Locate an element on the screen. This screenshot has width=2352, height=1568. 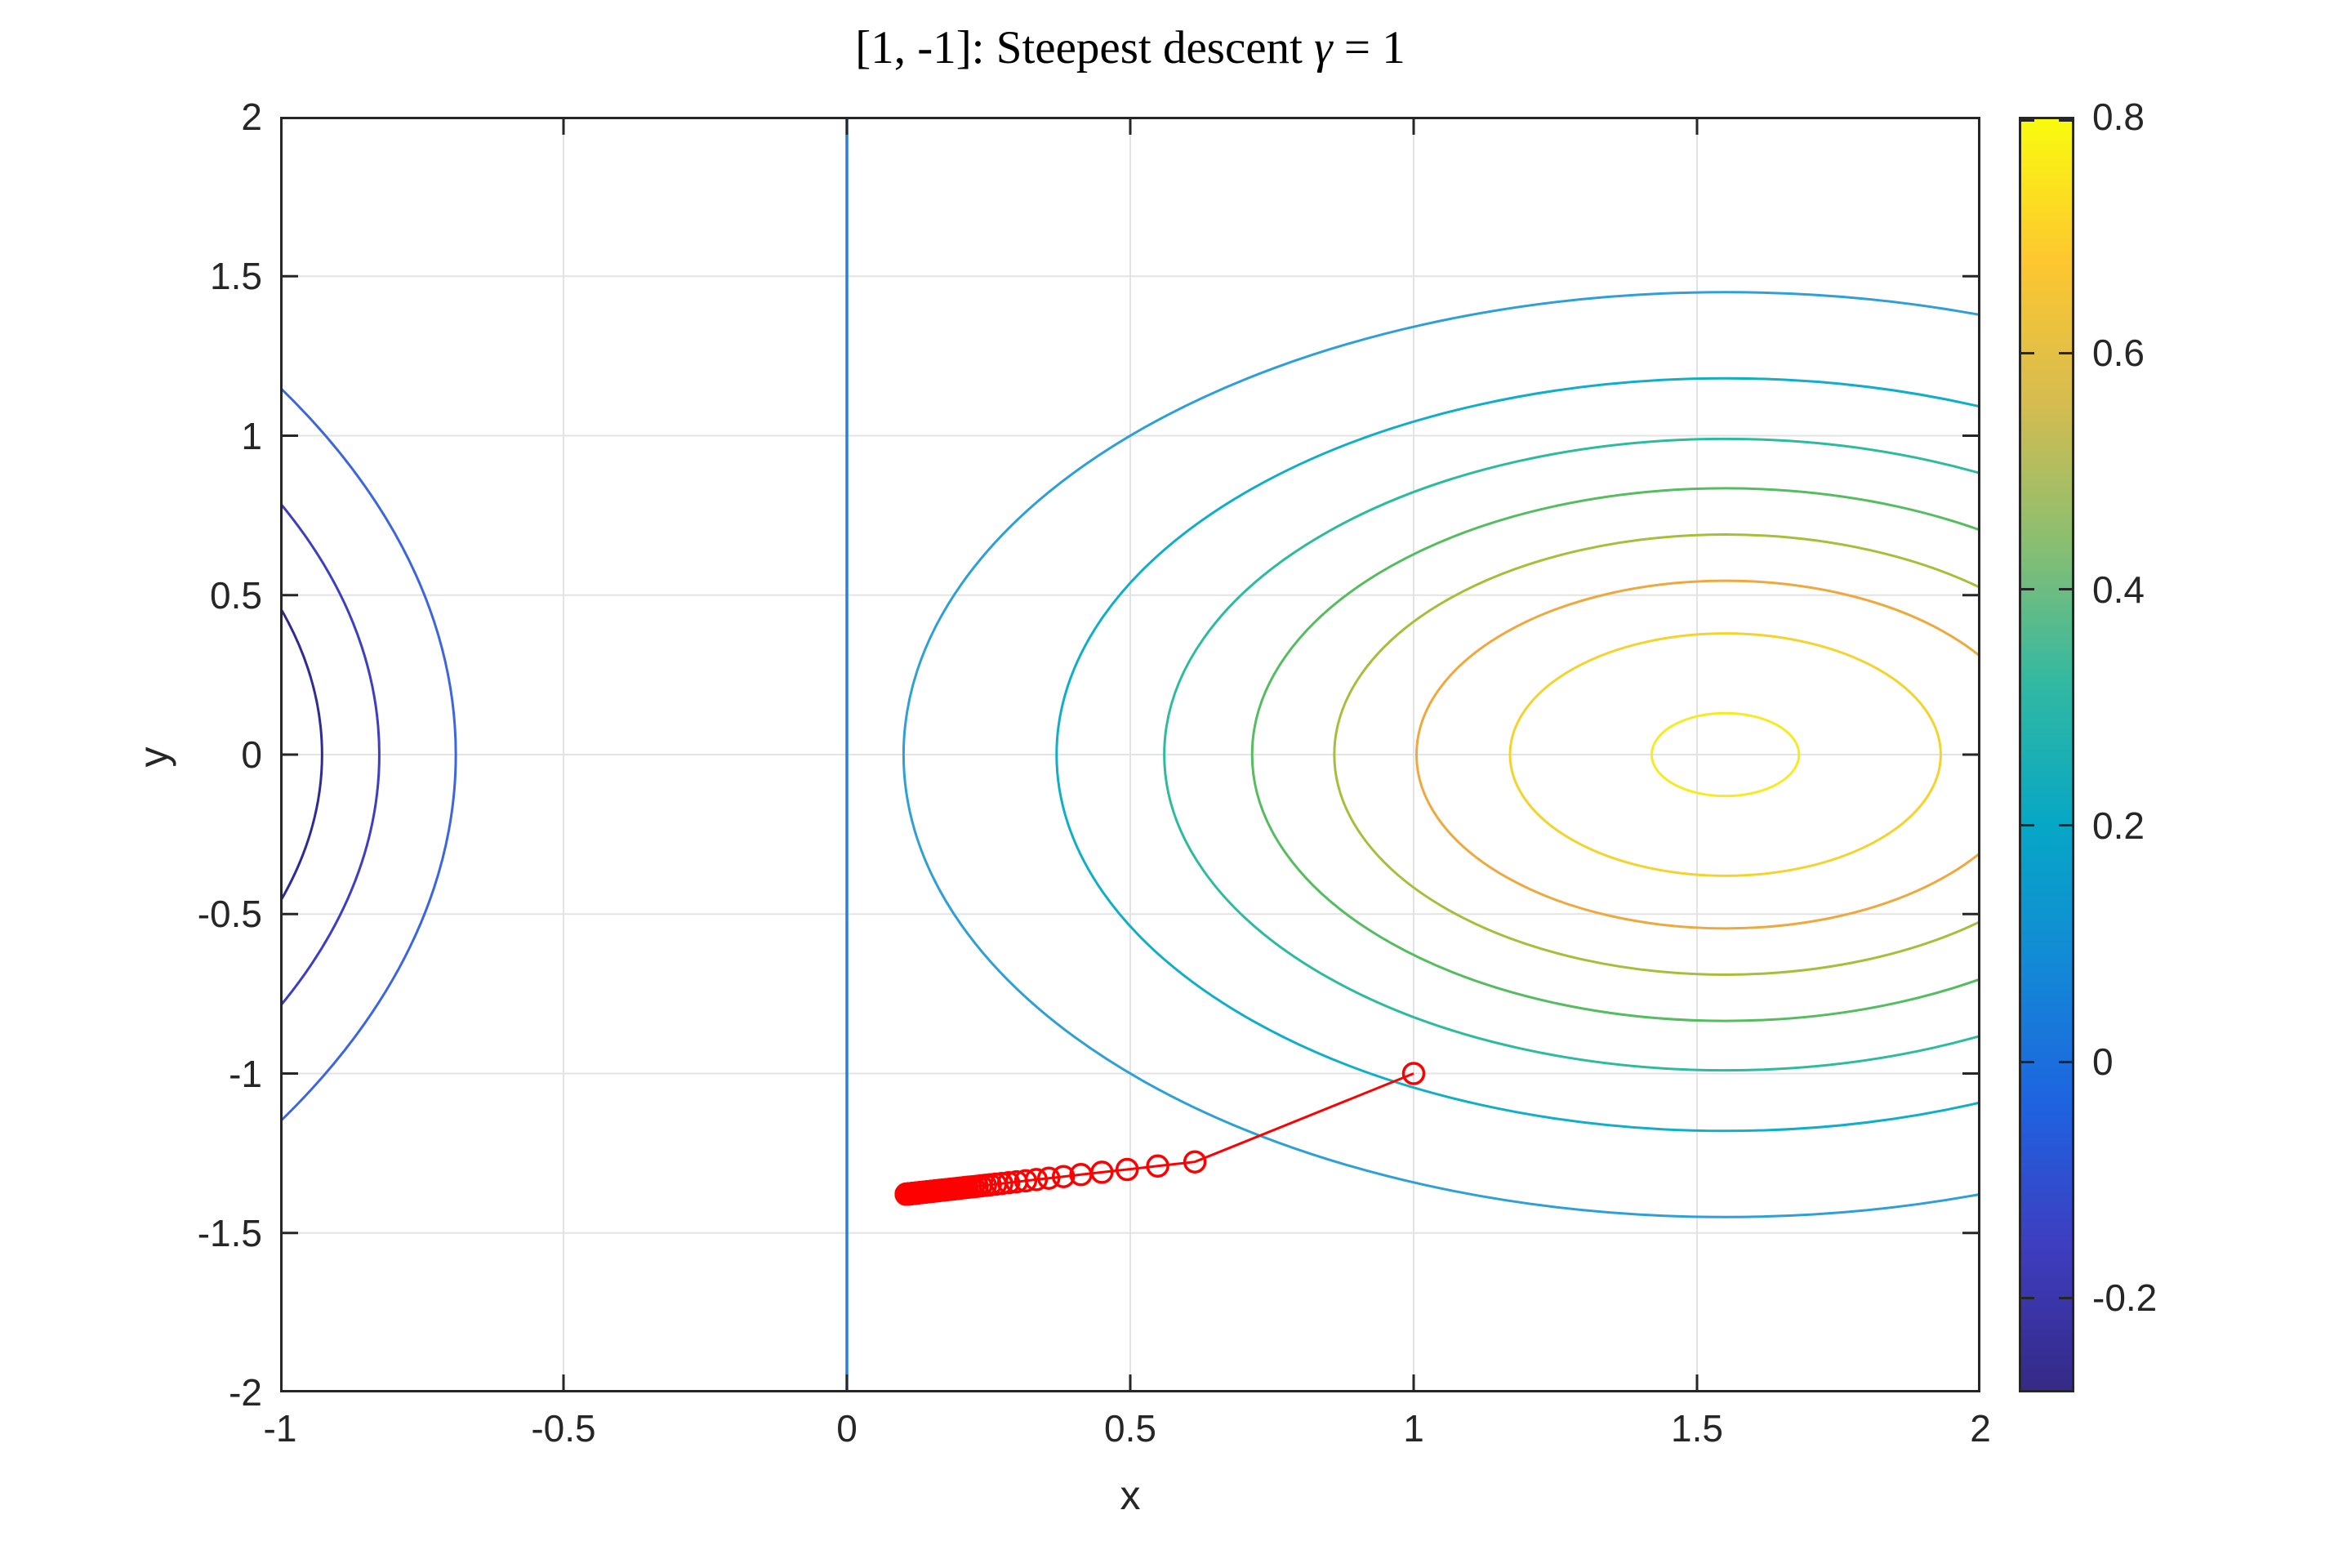
x-tick-label: 1 is located at coordinates (1413, 1428).